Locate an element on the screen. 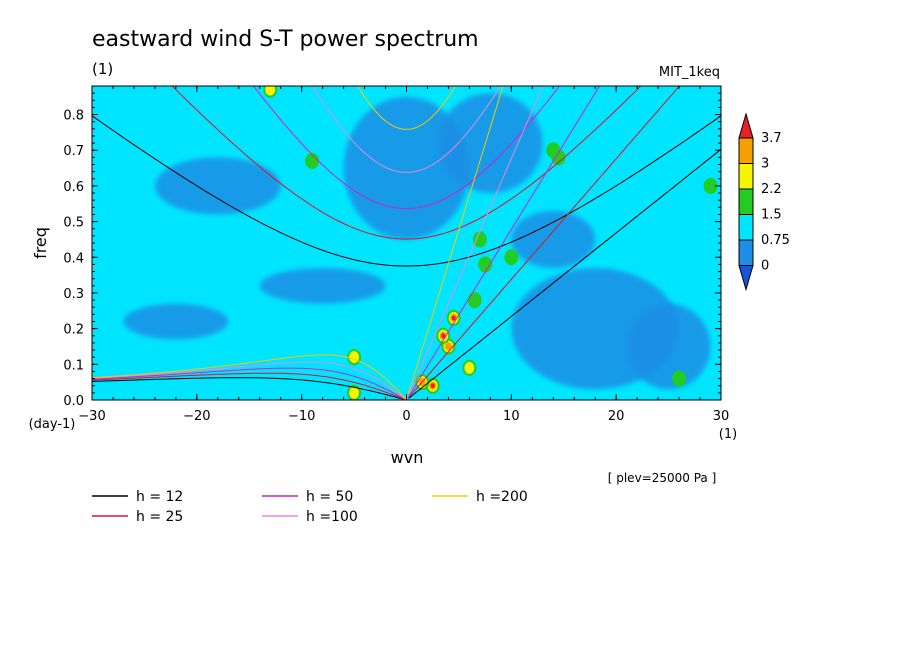 The image size is (904, 654). x-axis-label: wvn is located at coordinates (407, 457).